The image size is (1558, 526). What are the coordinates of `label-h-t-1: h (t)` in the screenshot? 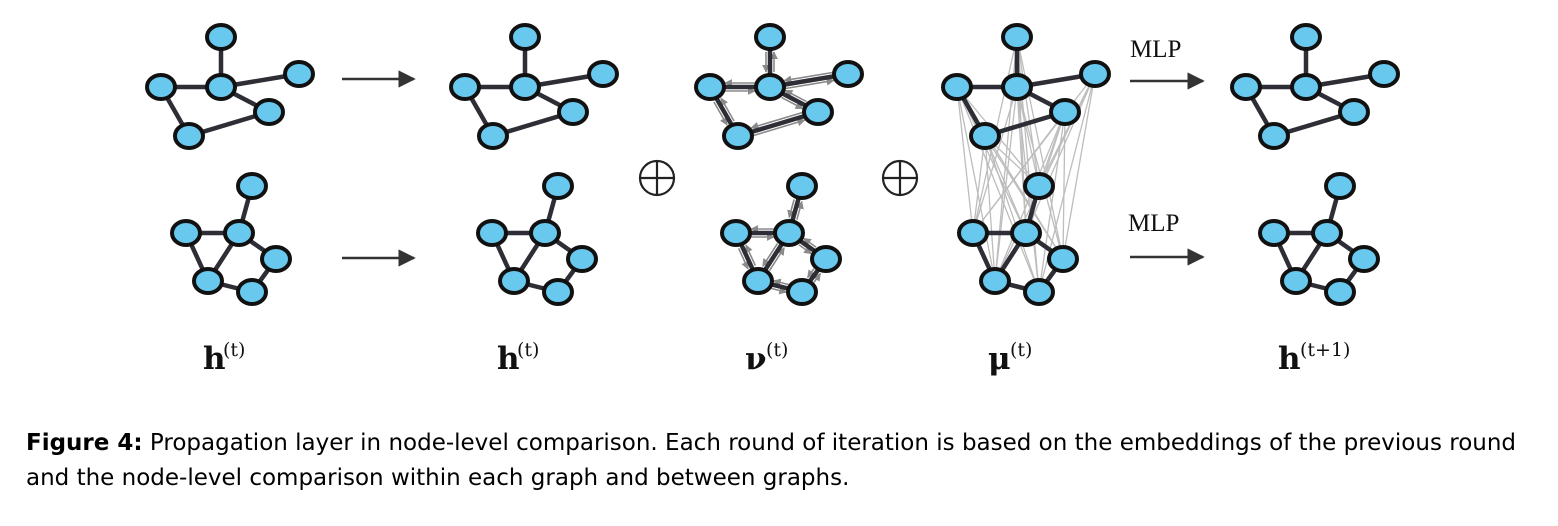 It's located at (224, 358).